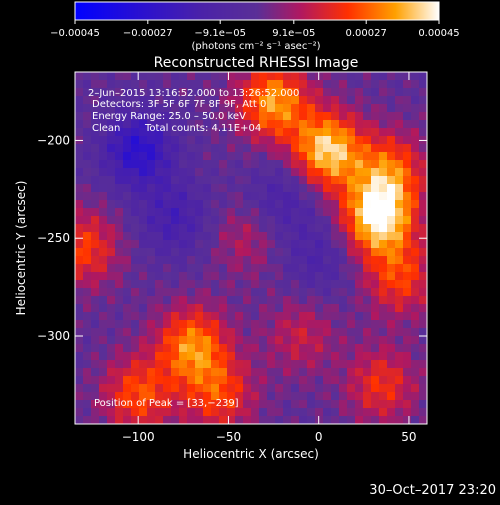 Image resolution: width=500 pixels, height=505 pixels. Describe the element at coordinates (256, 63) in the screenshot. I see `chart-title: Reconstructed RHESSI Image` at that location.